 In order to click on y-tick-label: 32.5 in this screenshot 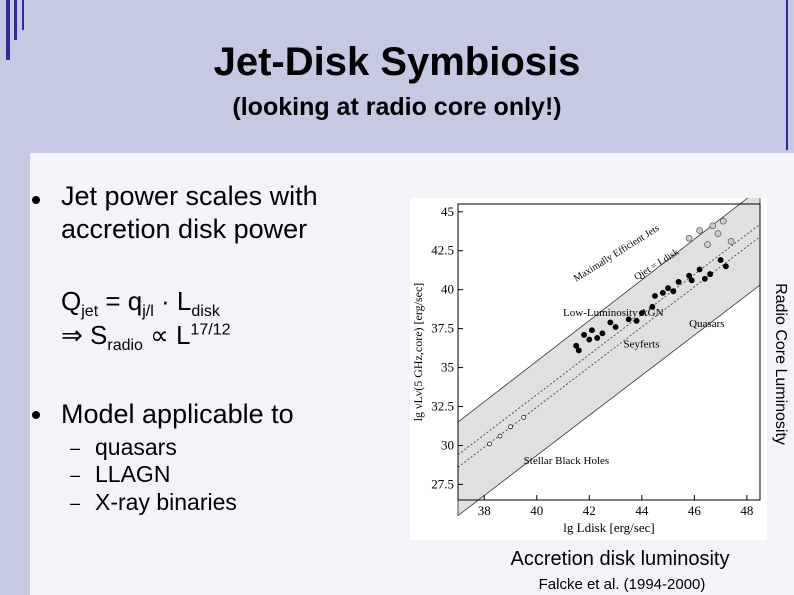, I will do `click(442, 406)`.